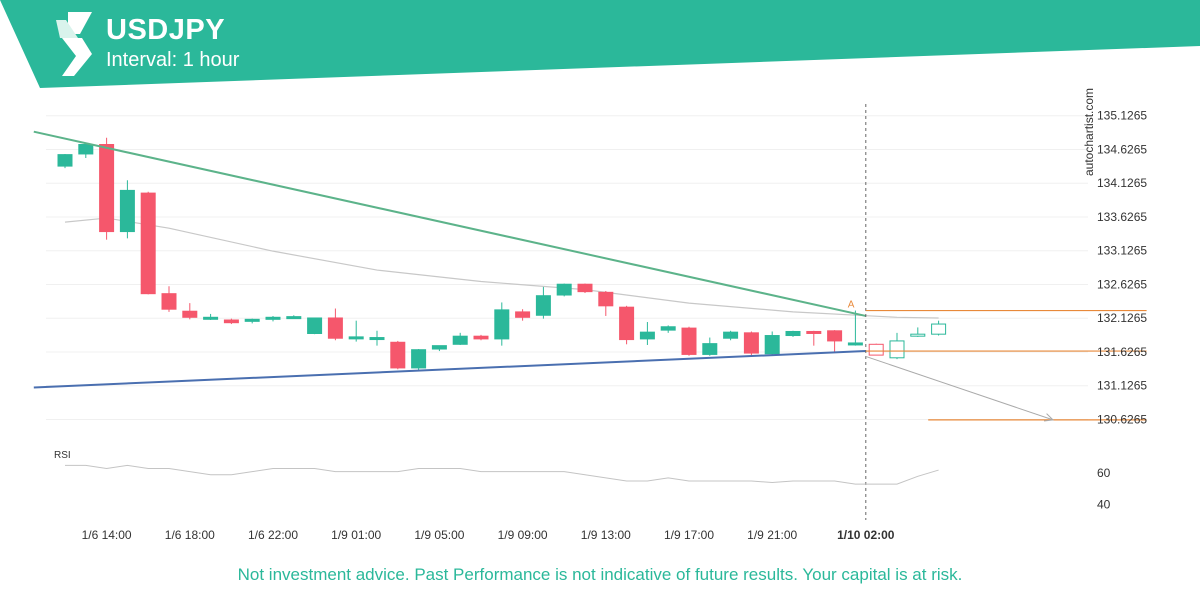 The width and height of the screenshot is (1200, 600). Describe the element at coordinates (772, 535) in the screenshot. I see `x-tick-label: 1/9 21:00` at that location.